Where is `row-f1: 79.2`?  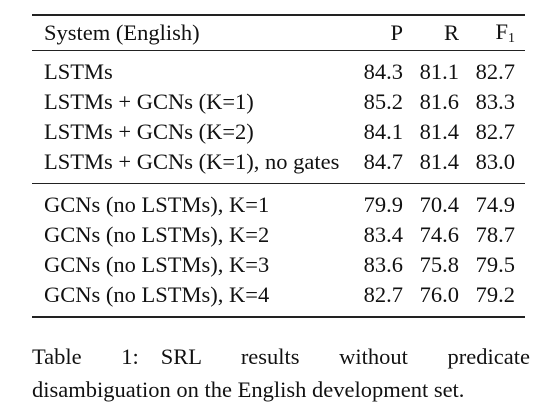
row-f1: 79.2 is located at coordinates (495, 294).